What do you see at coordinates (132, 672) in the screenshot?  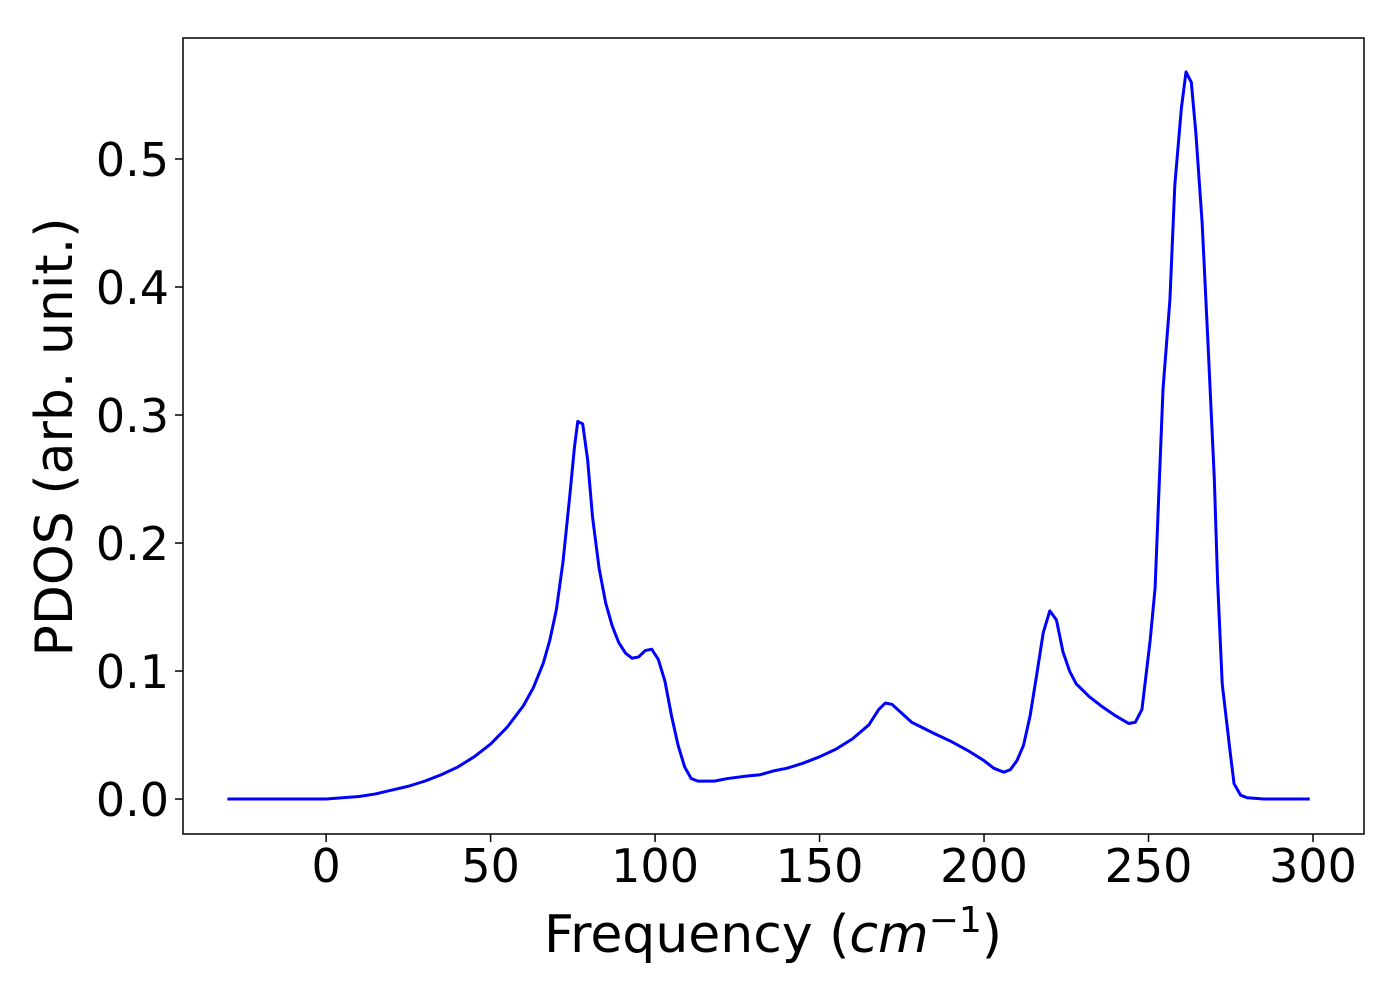 I see `y-tick-label: 0.1` at bounding box center [132, 672].